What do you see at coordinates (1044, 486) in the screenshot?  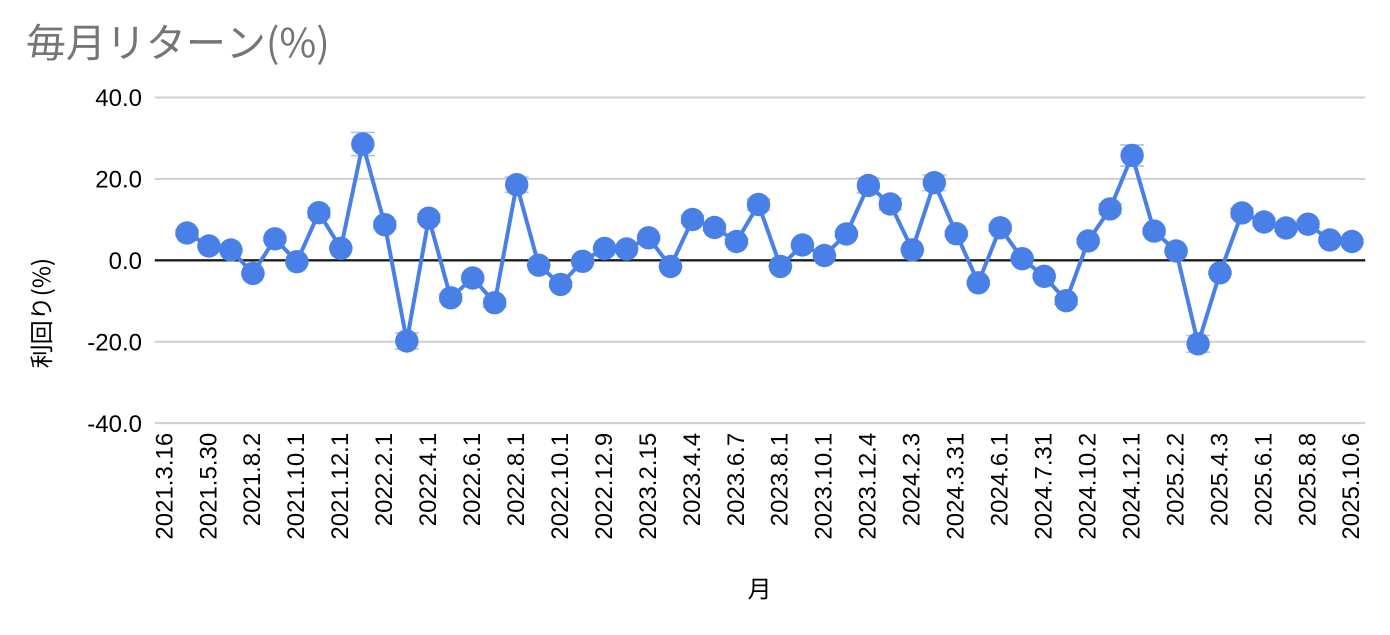 I see `svg-text: 2024.7.31` at bounding box center [1044, 486].